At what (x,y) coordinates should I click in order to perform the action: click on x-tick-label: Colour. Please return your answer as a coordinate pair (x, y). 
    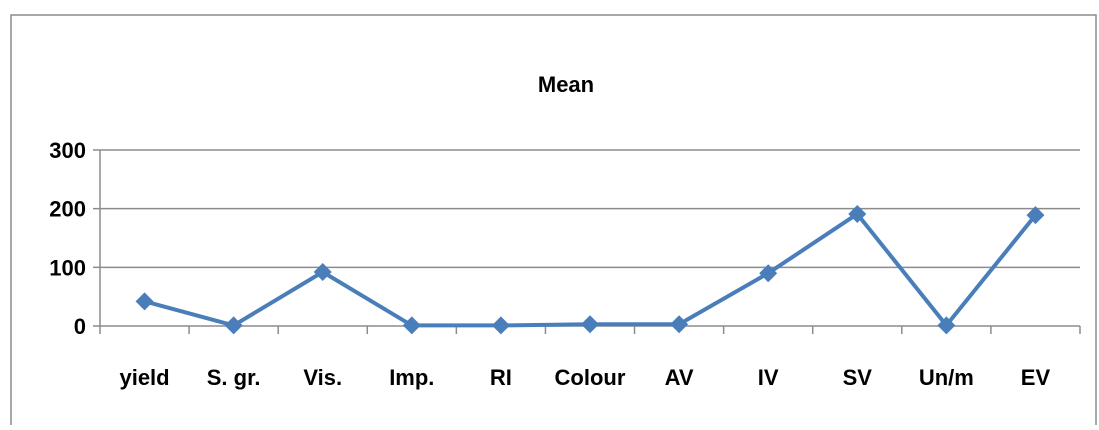
    Looking at the image, I should click on (590, 377).